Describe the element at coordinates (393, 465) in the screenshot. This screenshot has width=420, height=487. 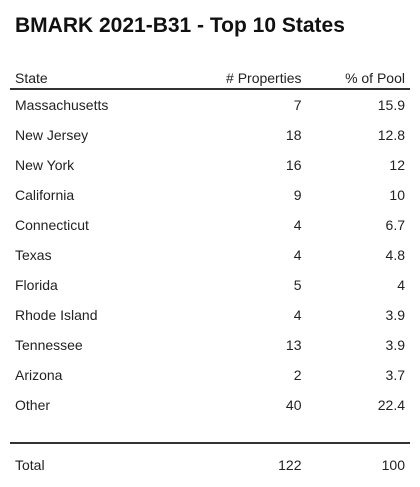
I see `total-pool: 100` at that location.